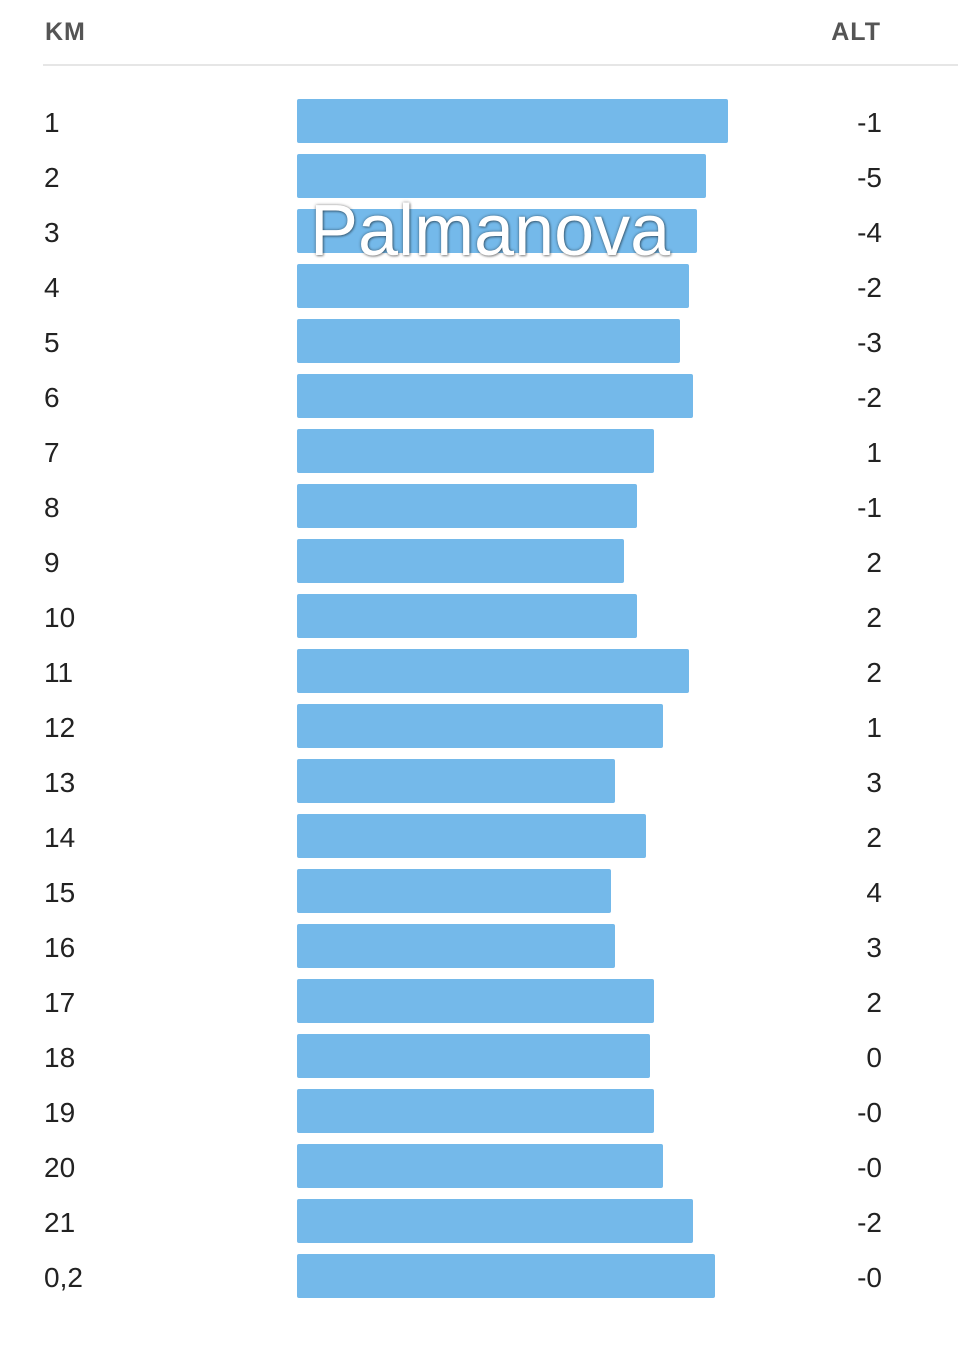  What do you see at coordinates (869, 342) in the screenshot?
I see `alt-value: -3` at bounding box center [869, 342].